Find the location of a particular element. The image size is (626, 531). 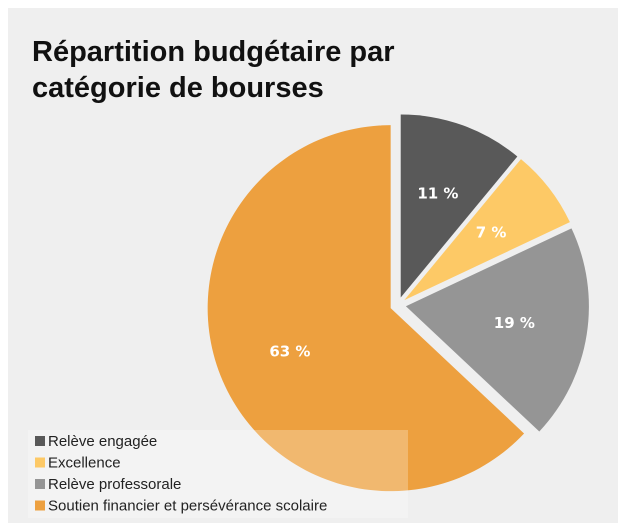

legend-label: Excellence is located at coordinates (84, 462).